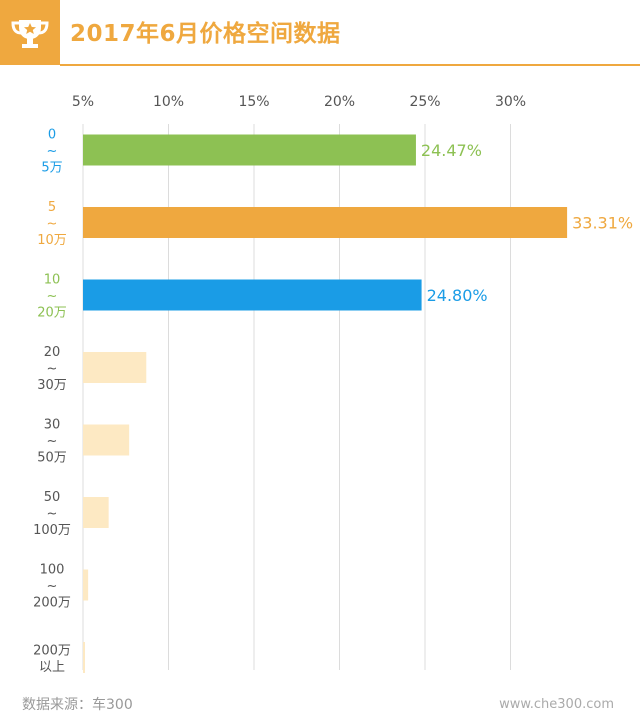 Image resolution: width=640 pixels, height=725 pixels. What do you see at coordinates (52, 530) in the screenshot?
I see `category-label: 100万` at bounding box center [52, 530].